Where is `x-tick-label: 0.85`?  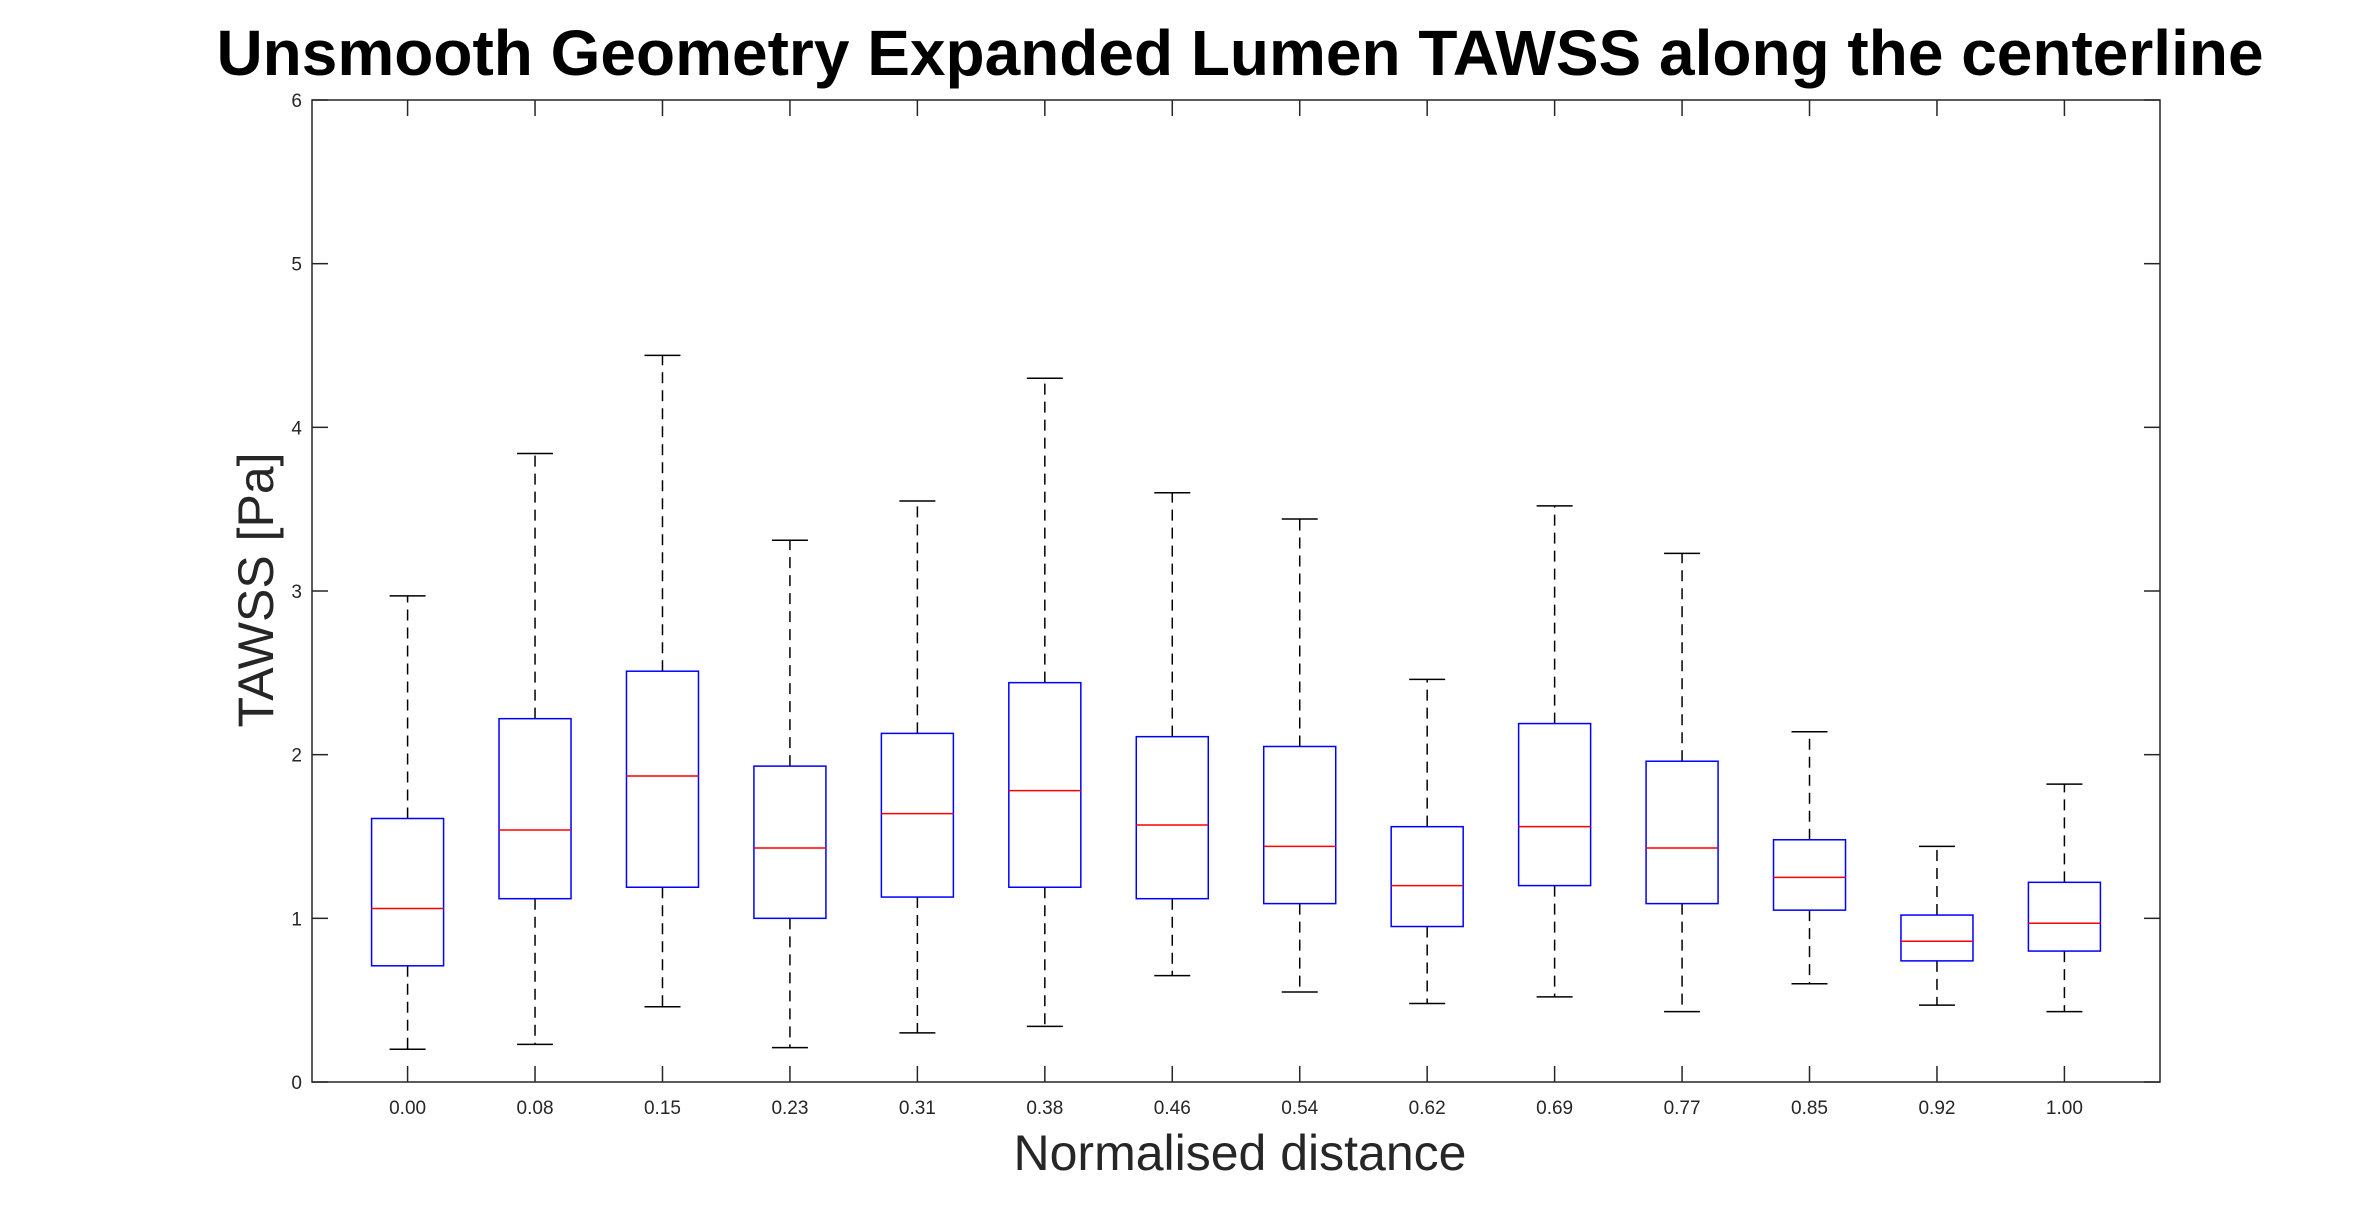 x-tick-label: 0.85 is located at coordinates (1809, 1108).